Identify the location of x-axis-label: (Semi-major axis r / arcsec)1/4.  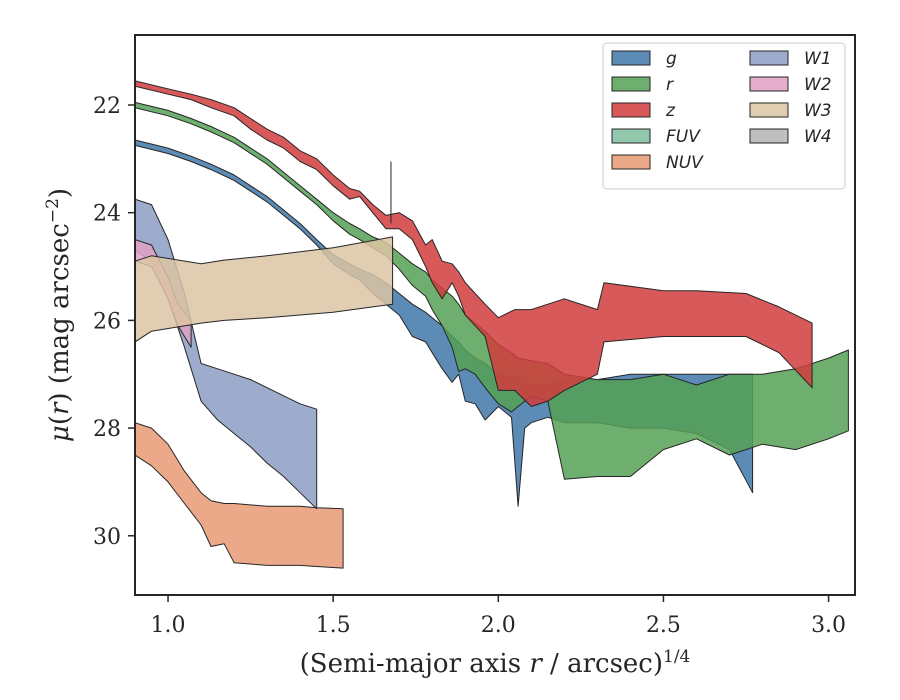
(495, 663).